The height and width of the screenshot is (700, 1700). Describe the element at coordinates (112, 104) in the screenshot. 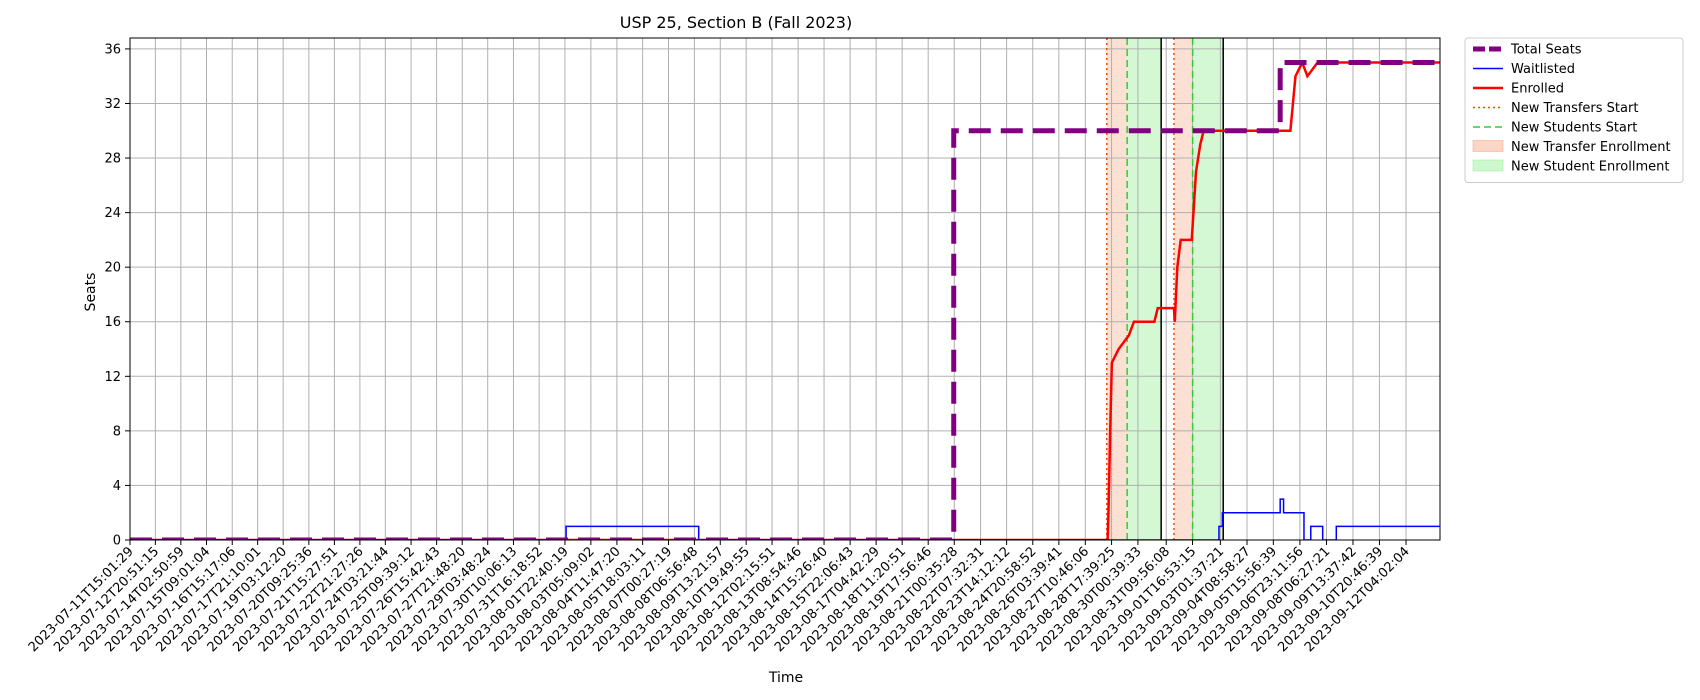

I see `y-tick-label-8: 32` at that location.